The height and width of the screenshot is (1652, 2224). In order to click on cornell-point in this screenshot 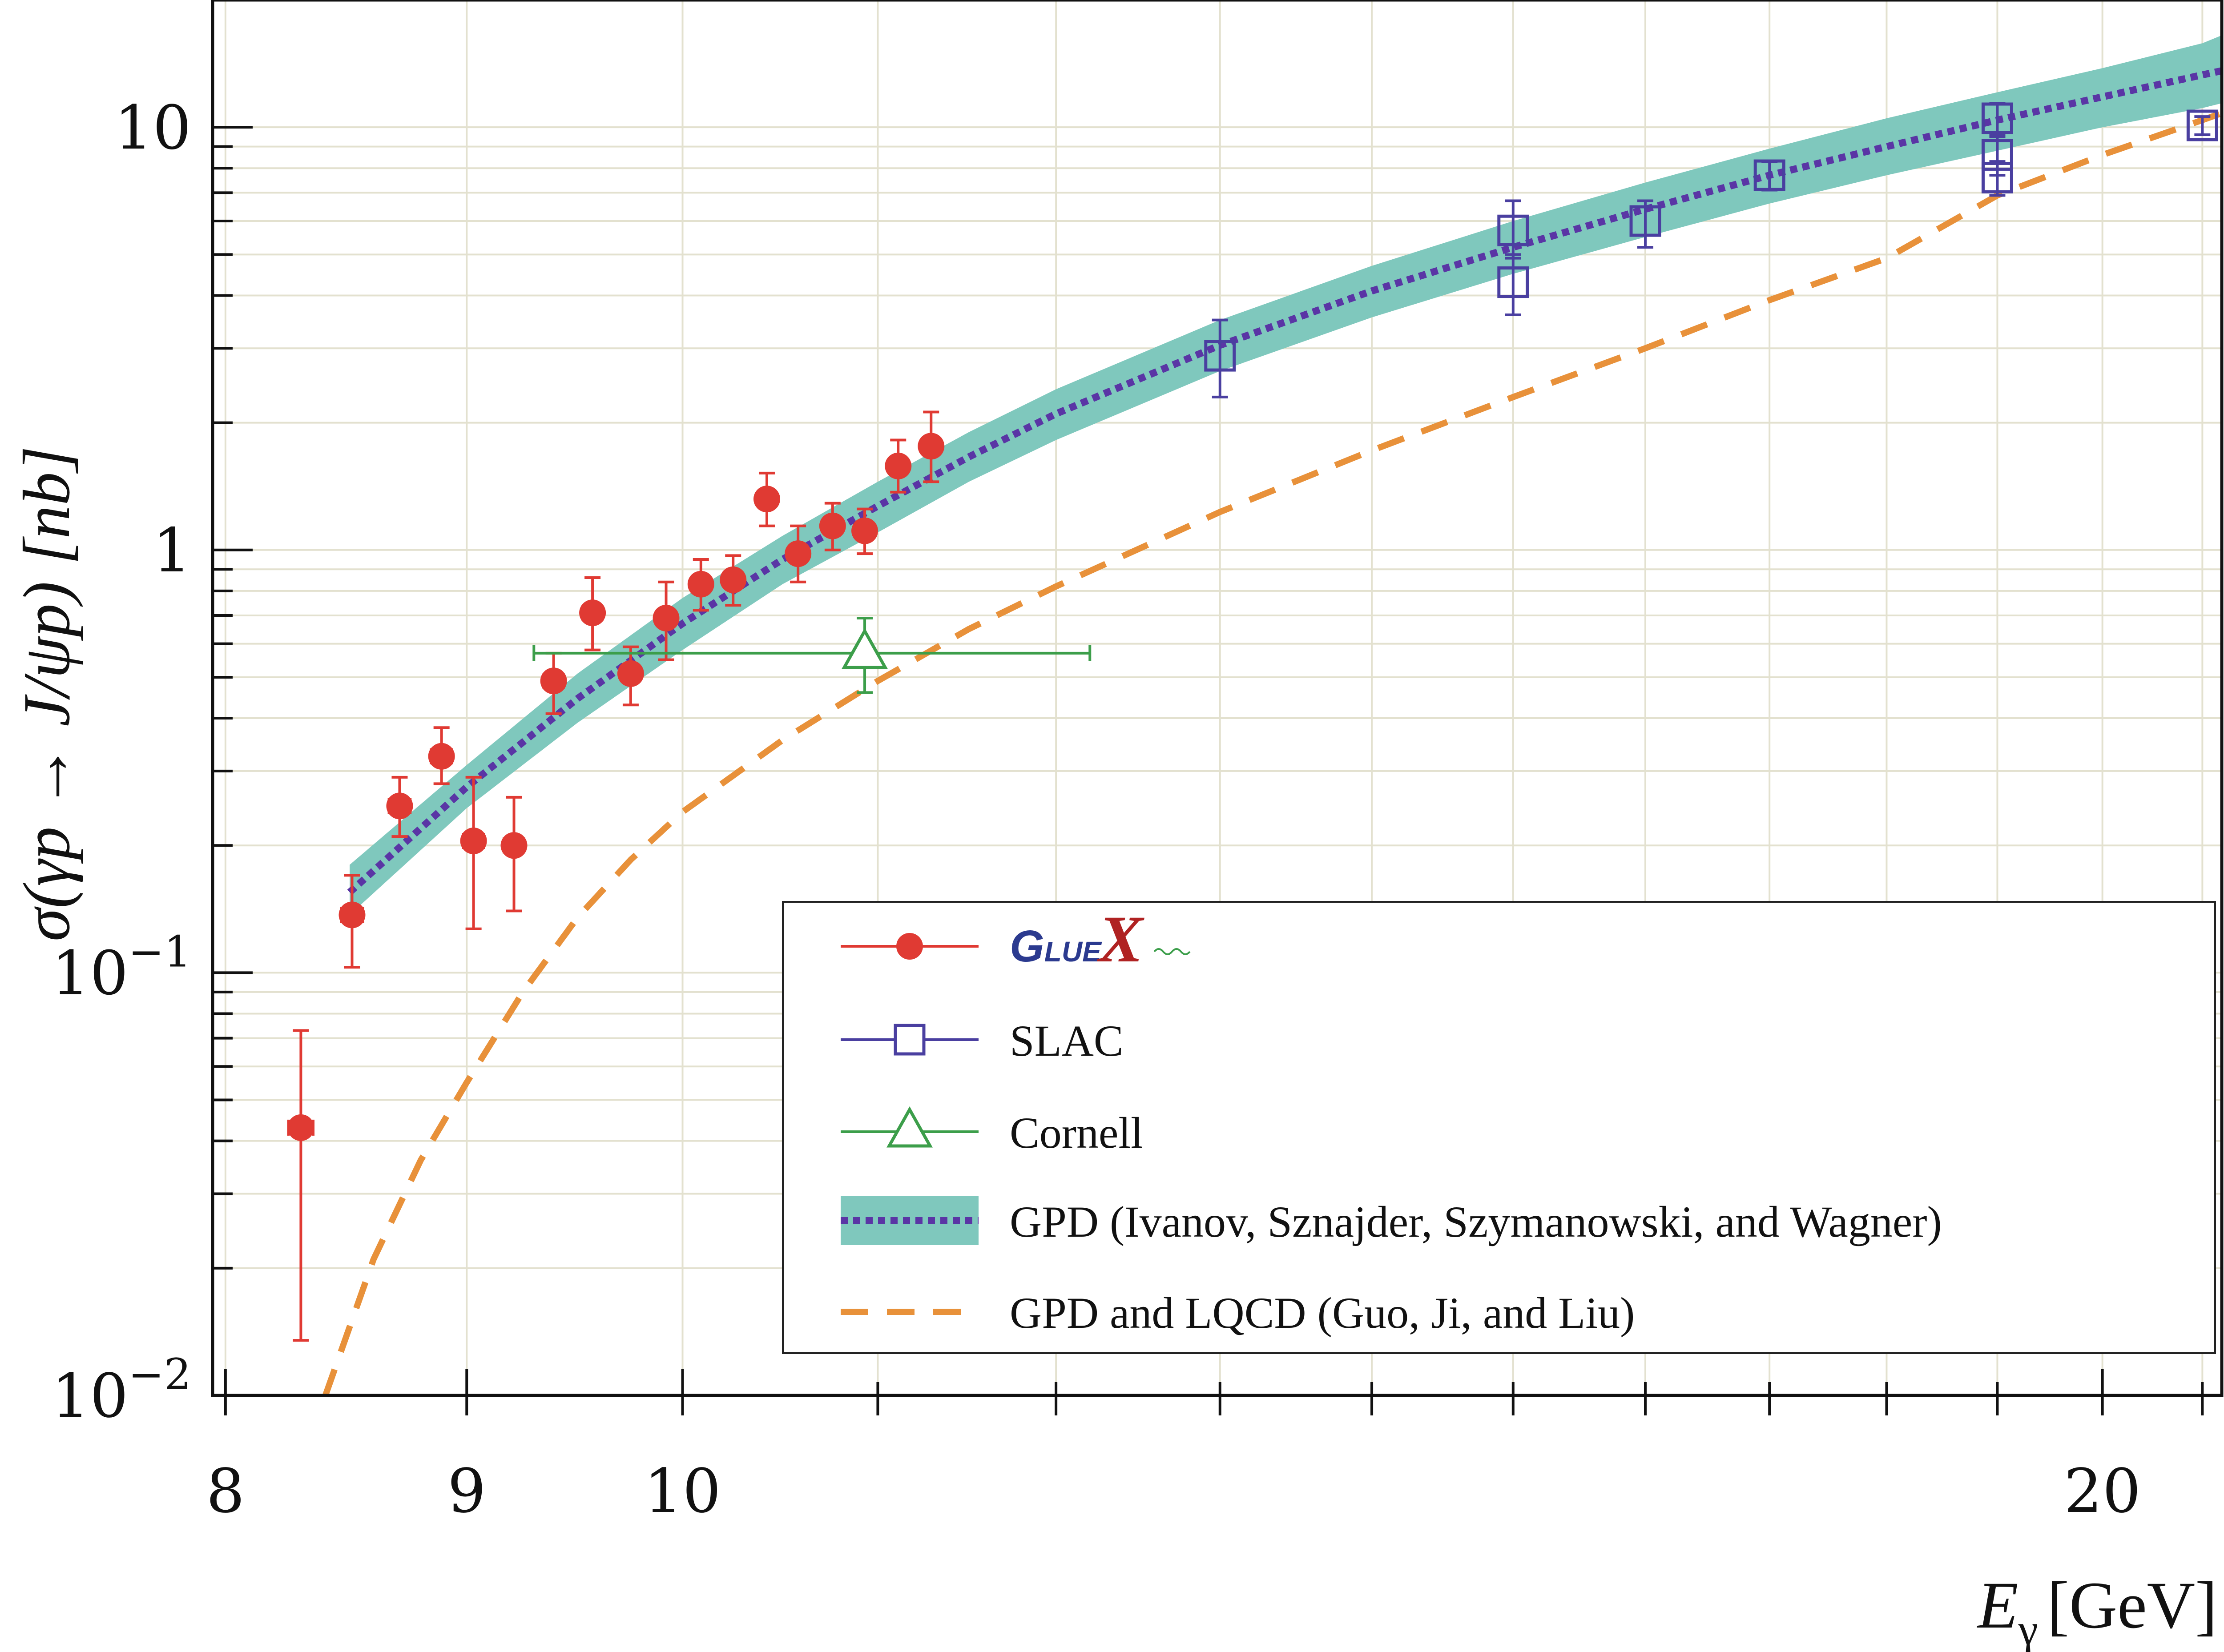, I will do `click(865, 648)`.